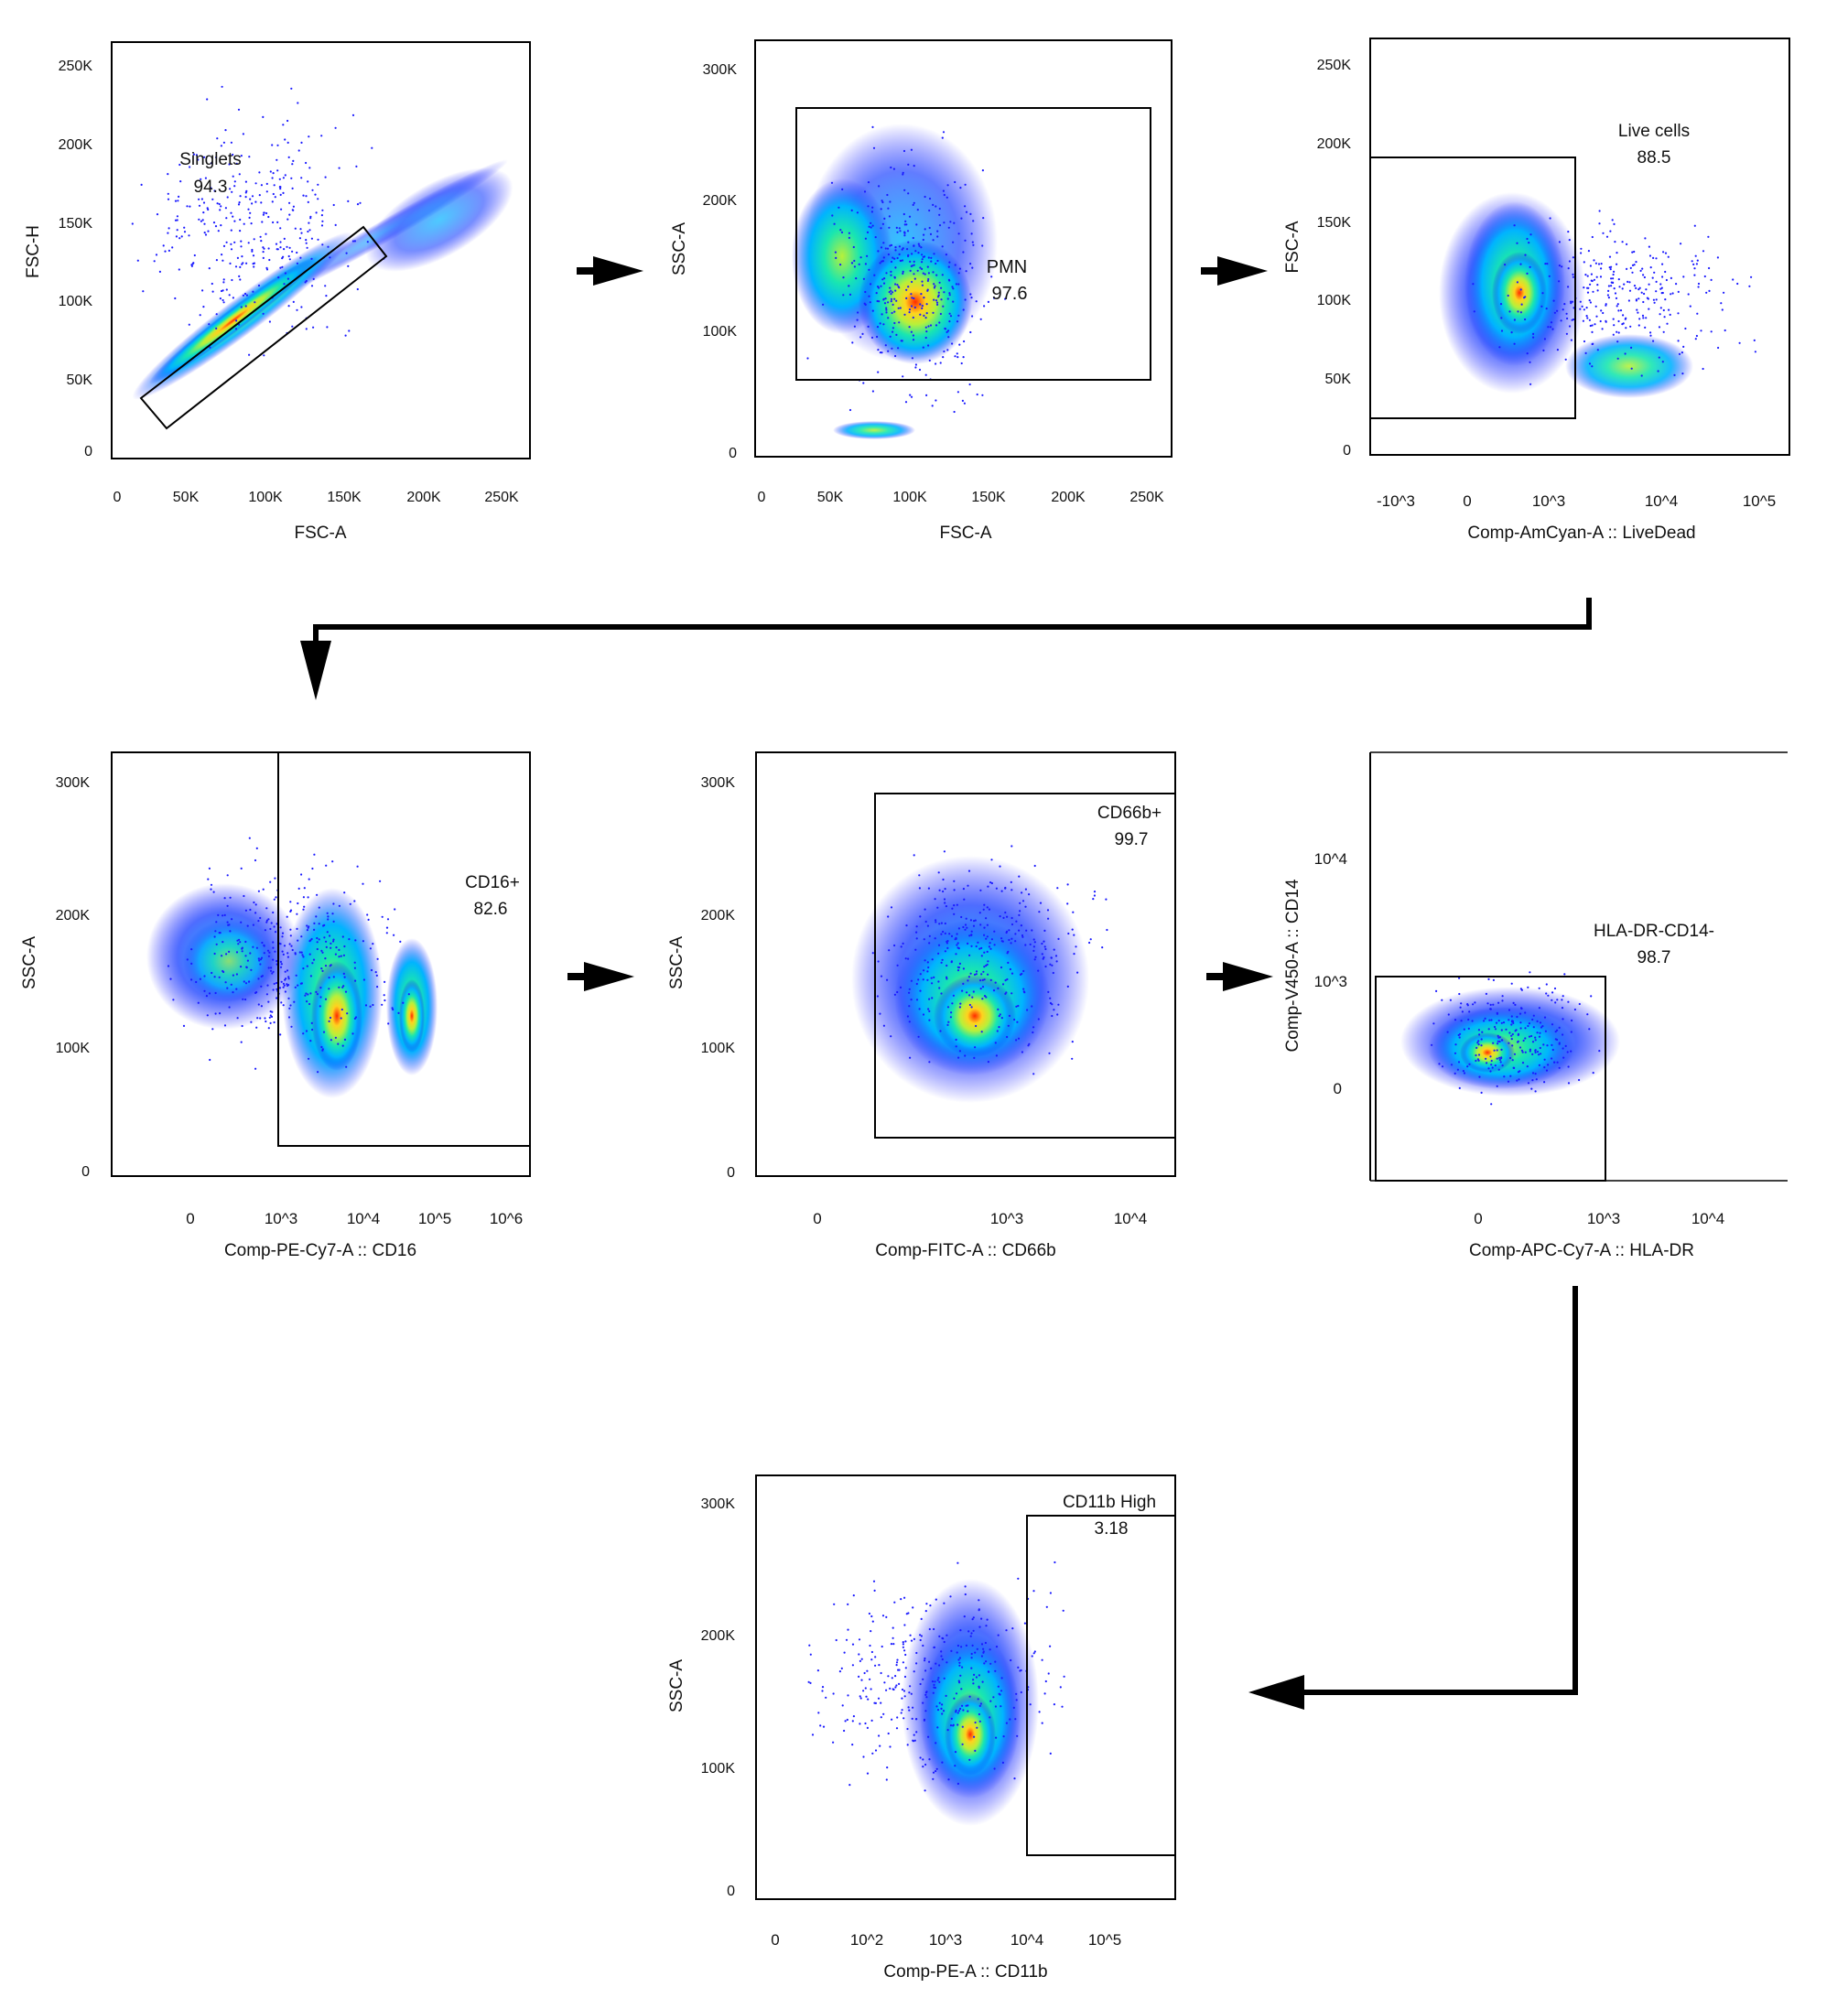  Describe the element at coordinates (973, 244) in the screenshot. I see `gate-pmn` at that location.